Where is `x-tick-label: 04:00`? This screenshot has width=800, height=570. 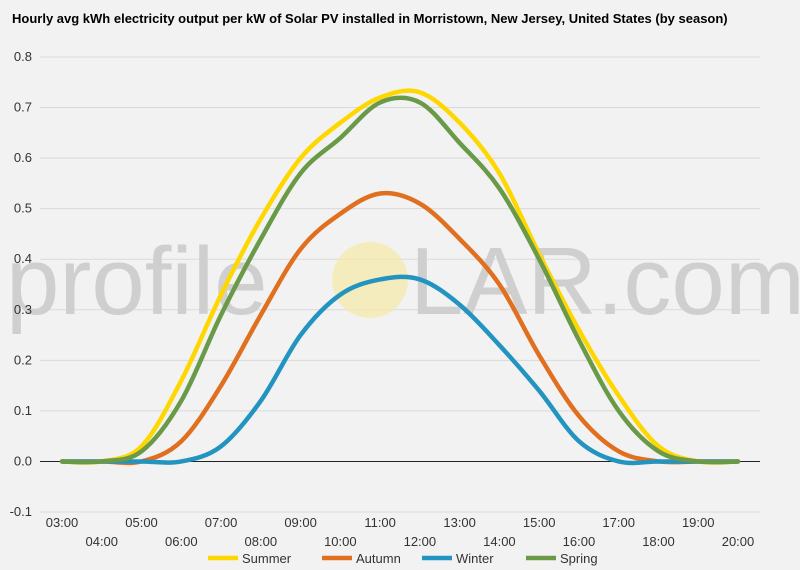
x-tick-label: 04:00 is located at coordinates (101, 541).